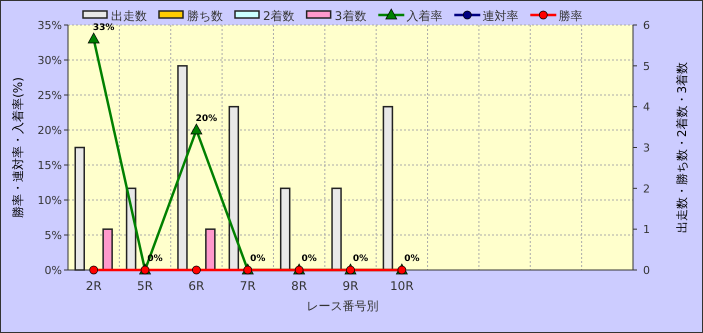 The height and width of the screenshot is (333, 703). What do you see at coordinates (50, 95) in the screenshot?
I see `y-tick-label: 25%` at bounding box center [50, 95].